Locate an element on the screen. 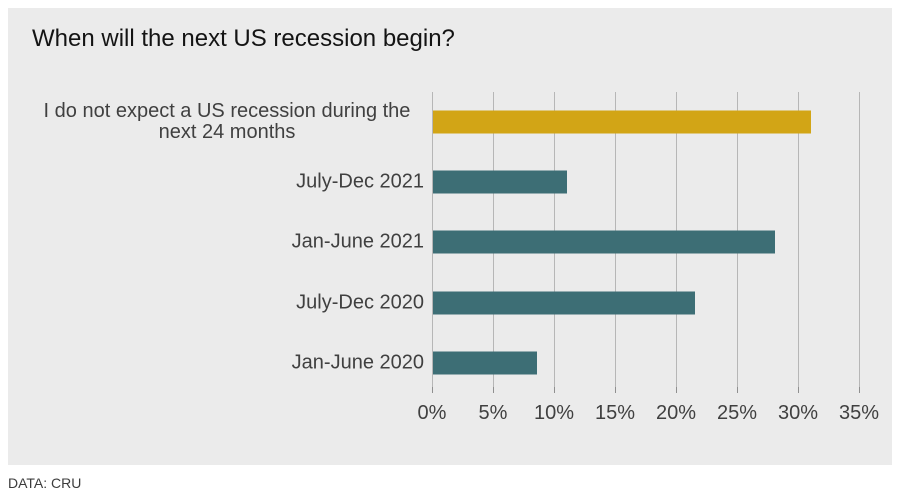 The height and width of the screenshot is (503, 902). axis-tick-label: 5% is located at coordinates (493, 413).